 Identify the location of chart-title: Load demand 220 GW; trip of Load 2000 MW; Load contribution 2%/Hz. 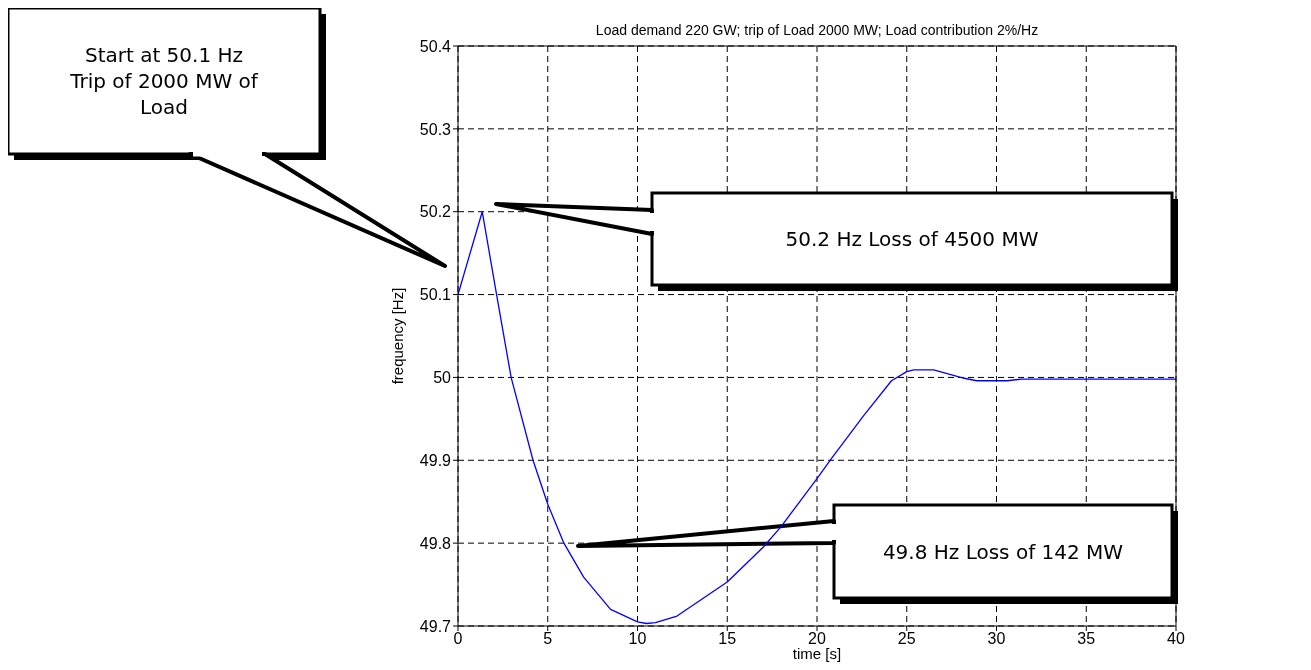
(817, 30).